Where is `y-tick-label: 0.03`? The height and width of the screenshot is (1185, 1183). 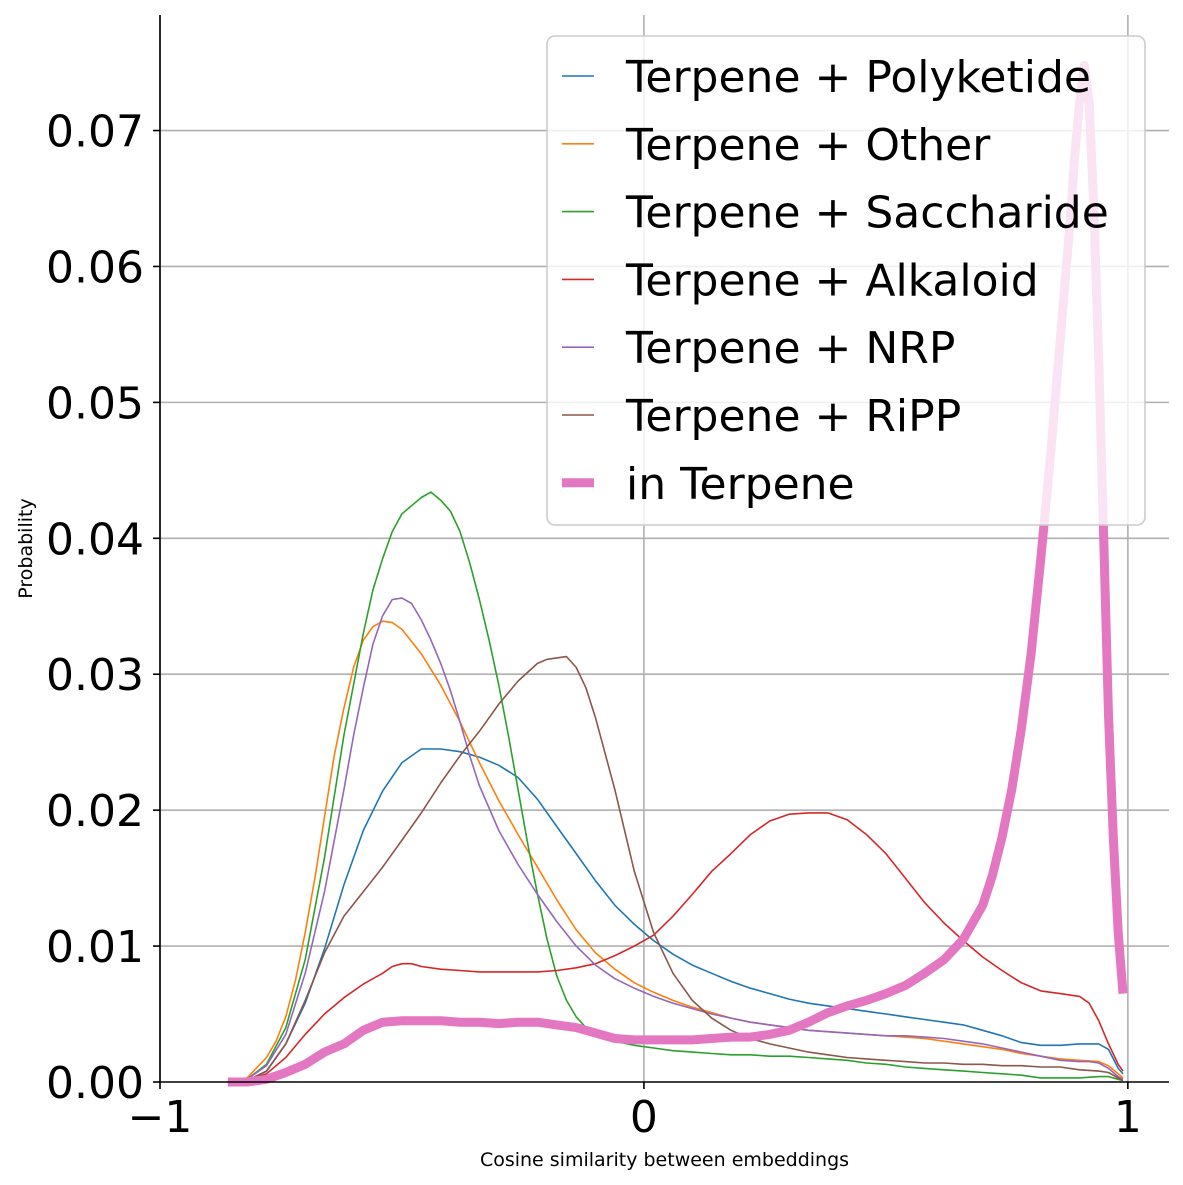 y-tick-label: 0.03 is located at coordinates (95, 675).